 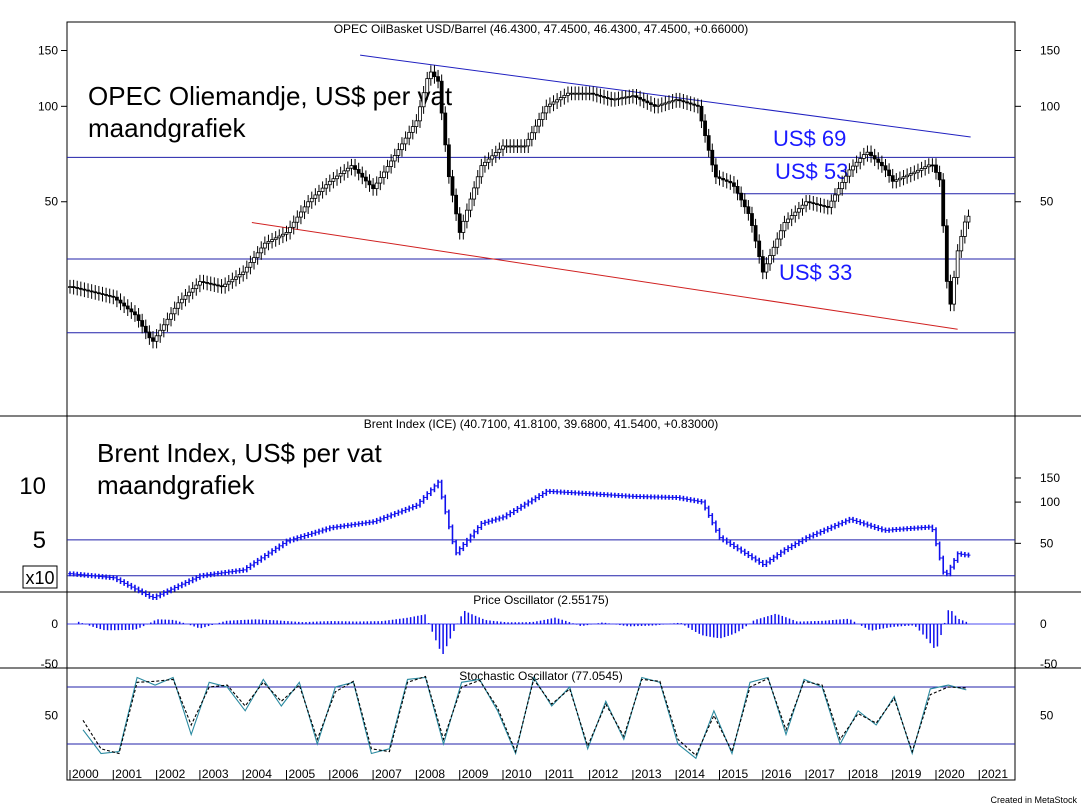 What do you see at coordinates (1050, 106) in the screenshot?
I see `opec-right-tick-label-100: 100` at bounding box center [1050, 106].